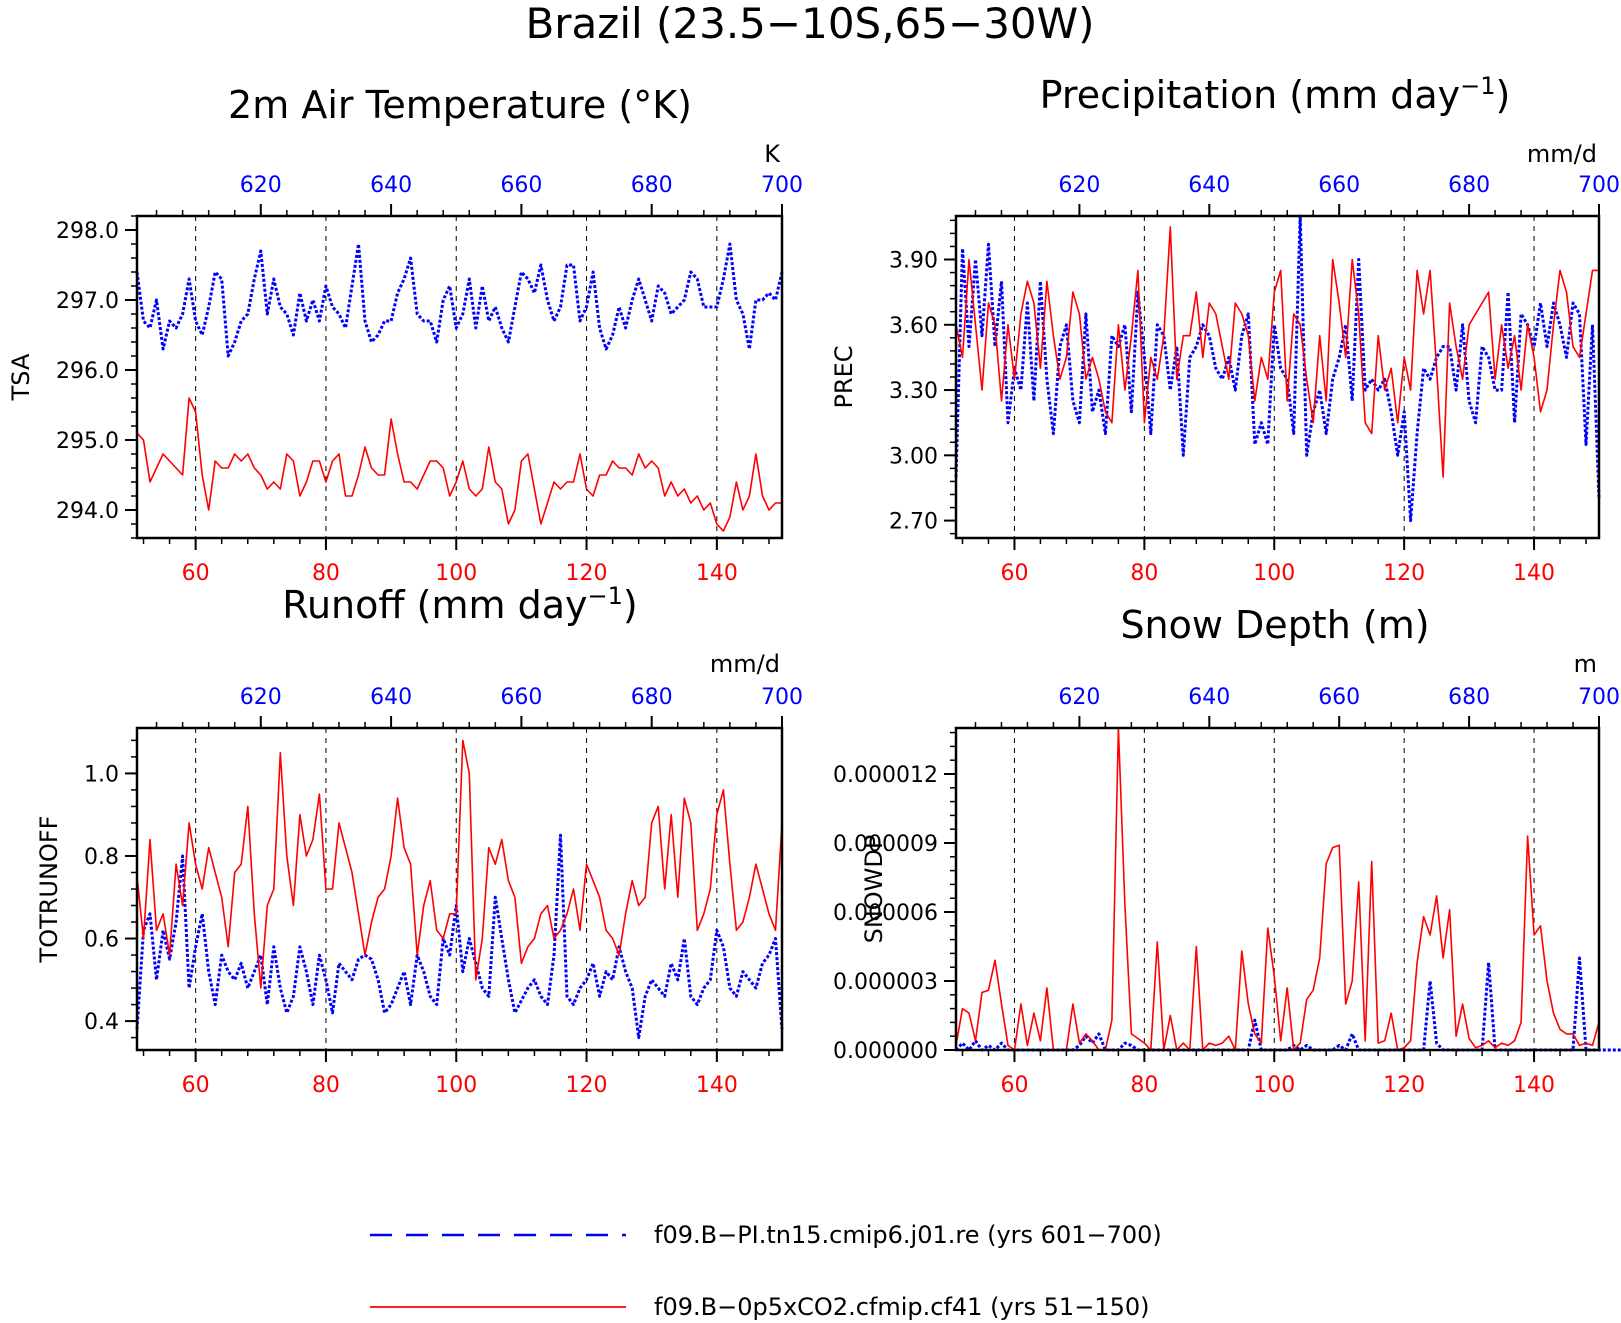 The height and width of the screenshot is (1323, 1621). What do you see at coordinates (1585, 664) in the screenshot?
I see `unit-label: m` at bounding box center [1585, 664].